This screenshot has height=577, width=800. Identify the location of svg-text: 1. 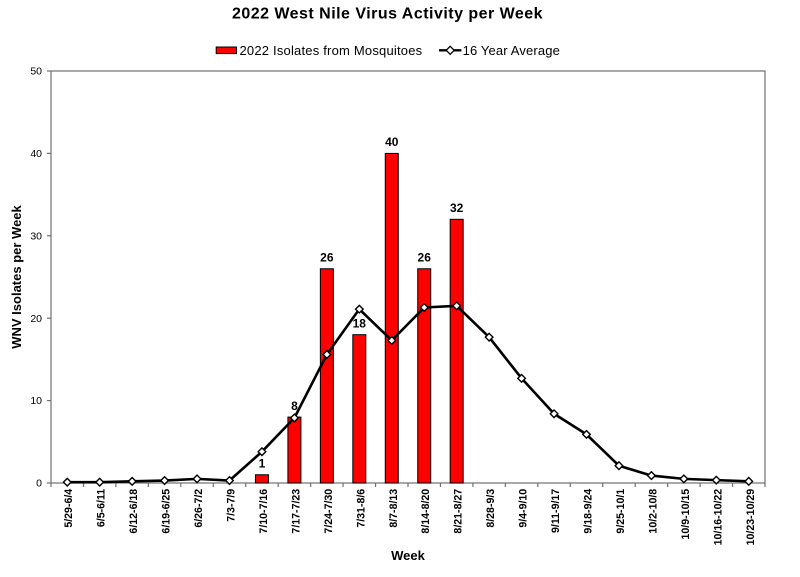
(262, 464).